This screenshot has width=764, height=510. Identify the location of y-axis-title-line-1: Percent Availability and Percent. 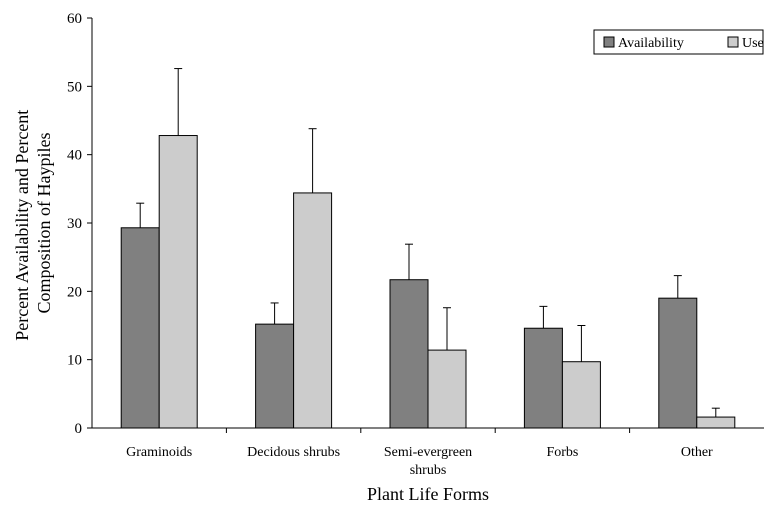
(22, 225).